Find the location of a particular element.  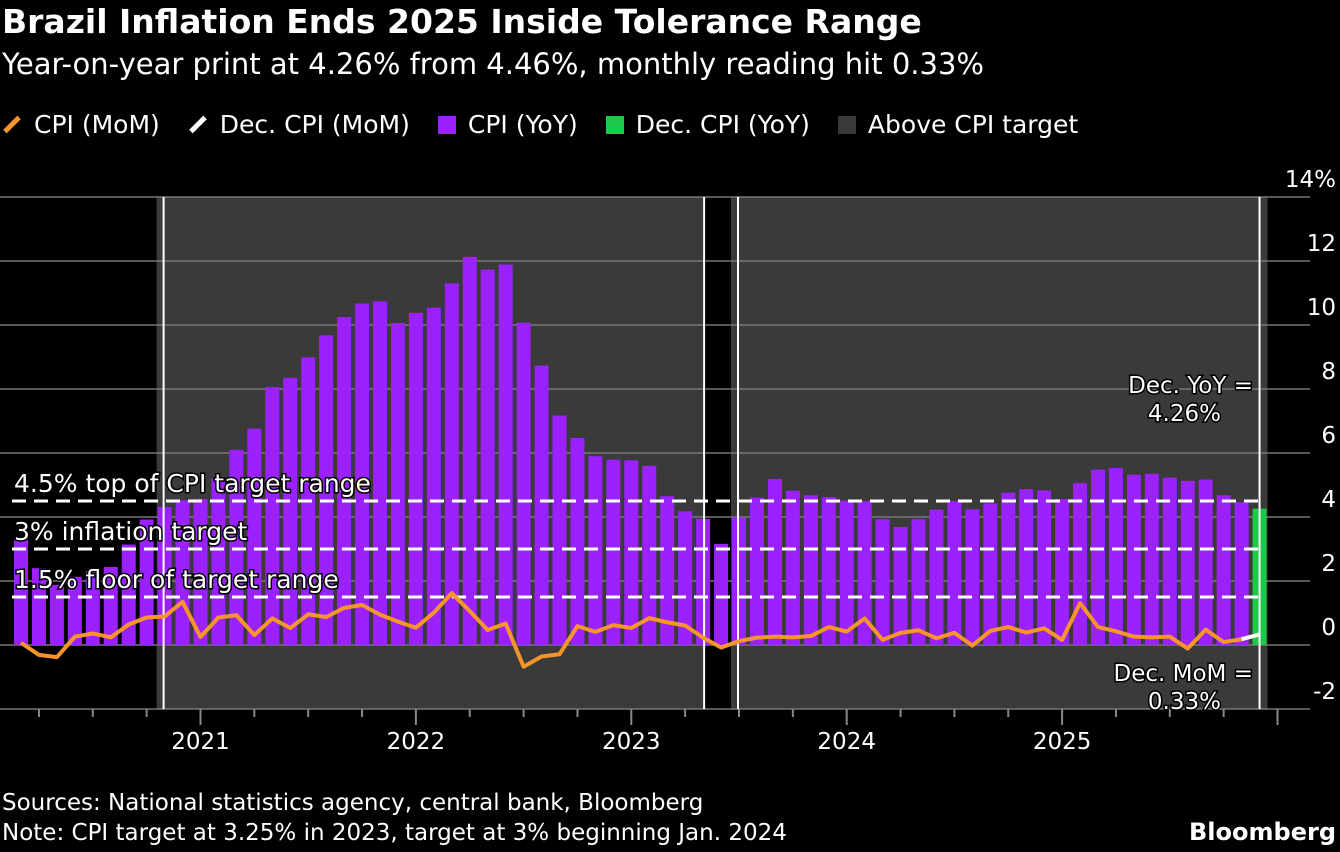

legend-item: Dec. CPI (YoY) is located at coordinates (707, 124).